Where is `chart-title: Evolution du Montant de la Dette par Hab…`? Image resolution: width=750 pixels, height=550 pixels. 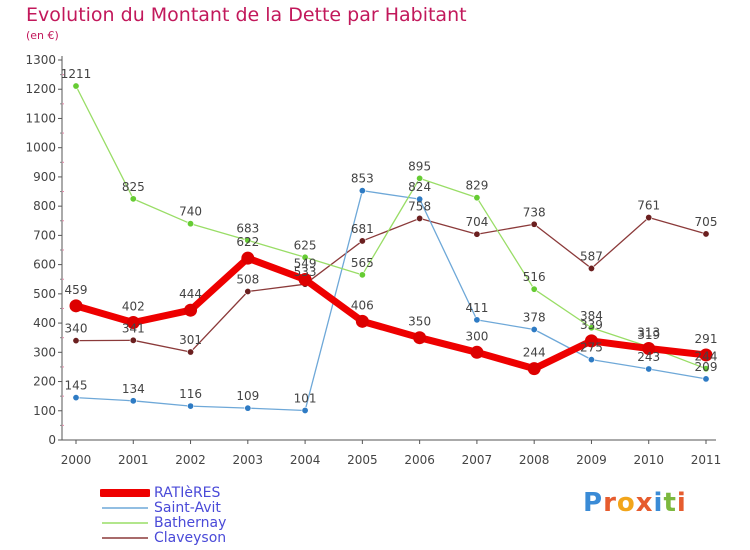
chart-title: Evolution du Montant de la Dette par Hab… is located at coordinates (246, 15).